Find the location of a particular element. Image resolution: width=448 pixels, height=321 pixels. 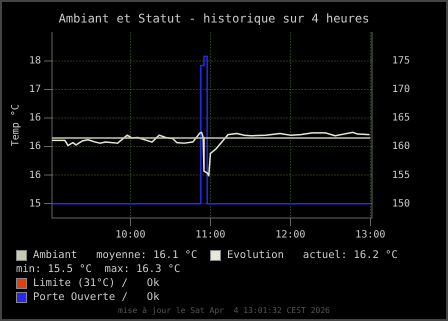

y-axis-title: Temp °C is located at coordinates (16, 125).